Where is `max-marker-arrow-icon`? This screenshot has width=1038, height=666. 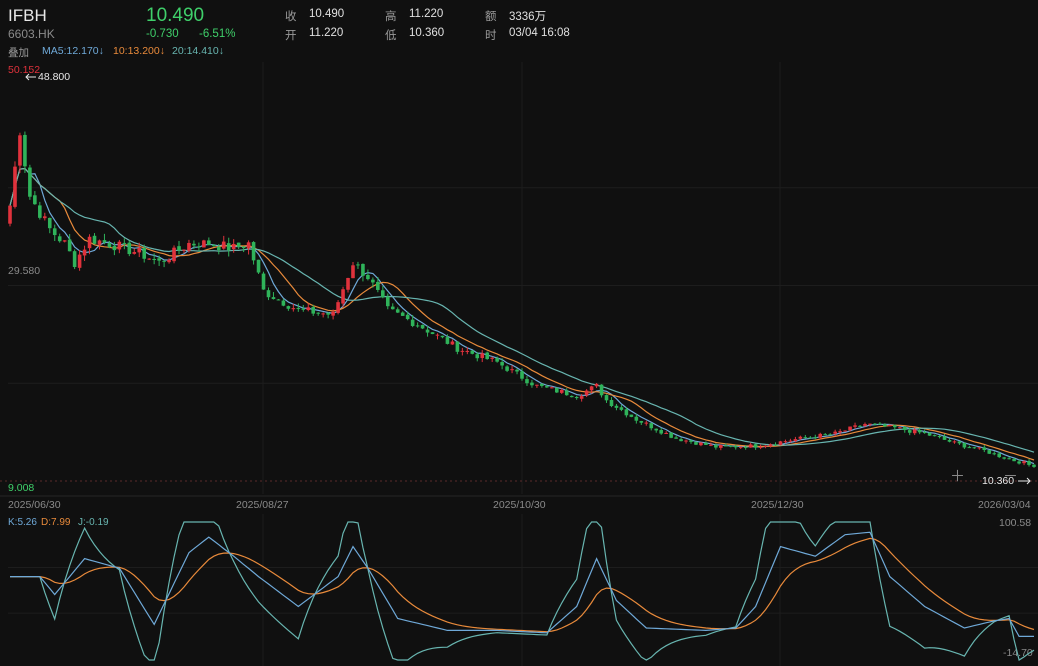 max-marker-arrow-icon is located at coordinates (30, 77).